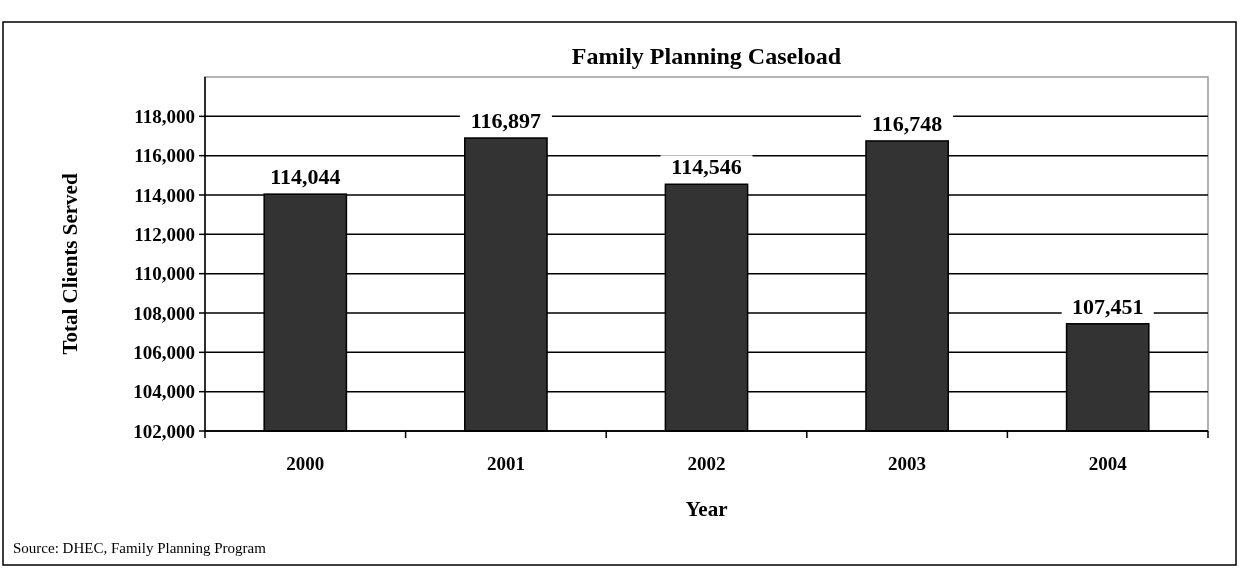 This screenshot has width=1241, height=569. What do you see at coordinates (1108, 463) in the screenshot?
I see `x-tick-label: 2004` at bounding box center [1108, 463].